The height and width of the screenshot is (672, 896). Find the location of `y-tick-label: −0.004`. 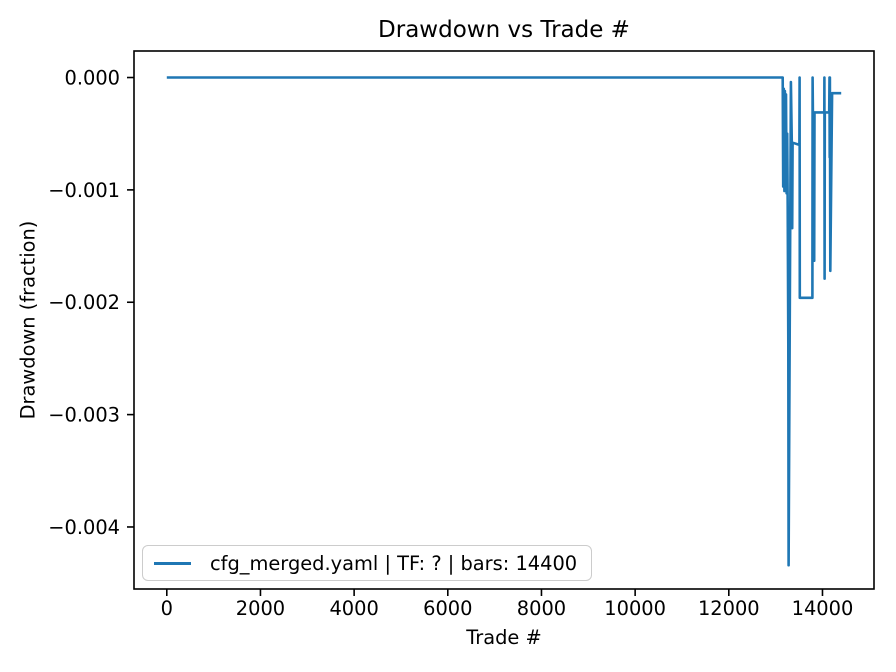

y-tick-label: −0.004 is located at coordinates (84, 527).